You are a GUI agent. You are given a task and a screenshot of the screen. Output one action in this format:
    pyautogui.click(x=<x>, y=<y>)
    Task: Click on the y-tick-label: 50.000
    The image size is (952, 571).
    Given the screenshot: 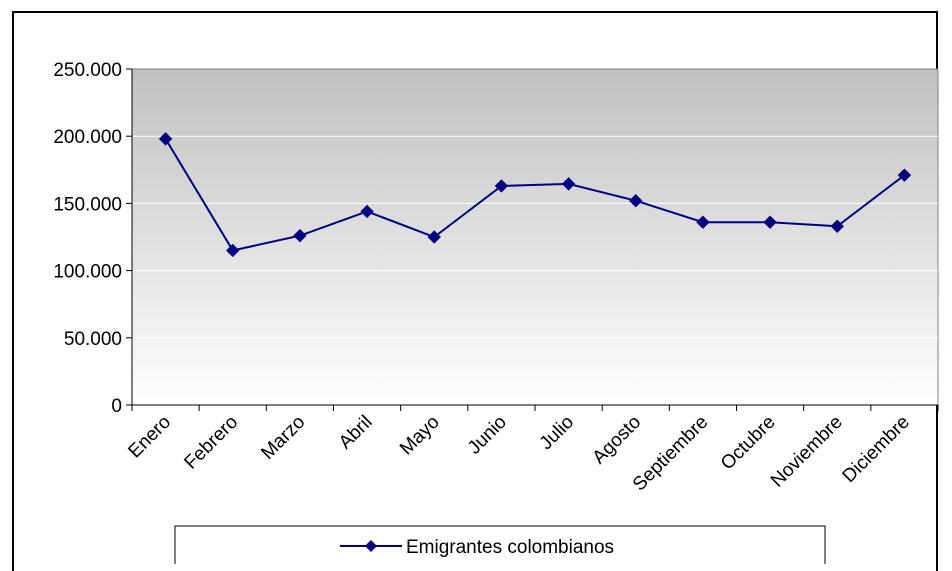 What is the action you would take?
    pyautogui.click(x=93, y=339)
    